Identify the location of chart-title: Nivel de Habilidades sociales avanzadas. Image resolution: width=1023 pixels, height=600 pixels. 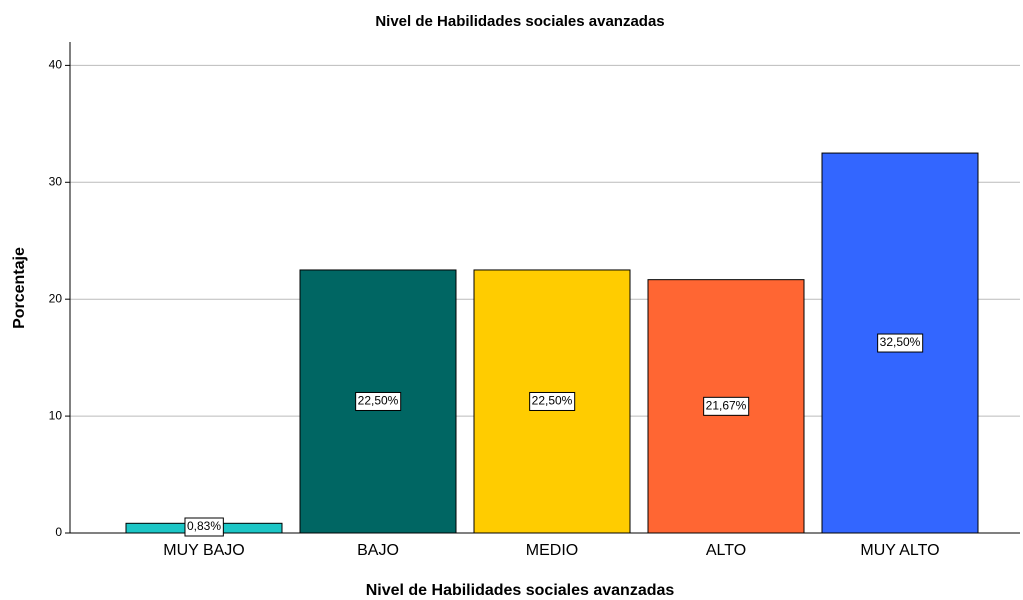
(519, 21).